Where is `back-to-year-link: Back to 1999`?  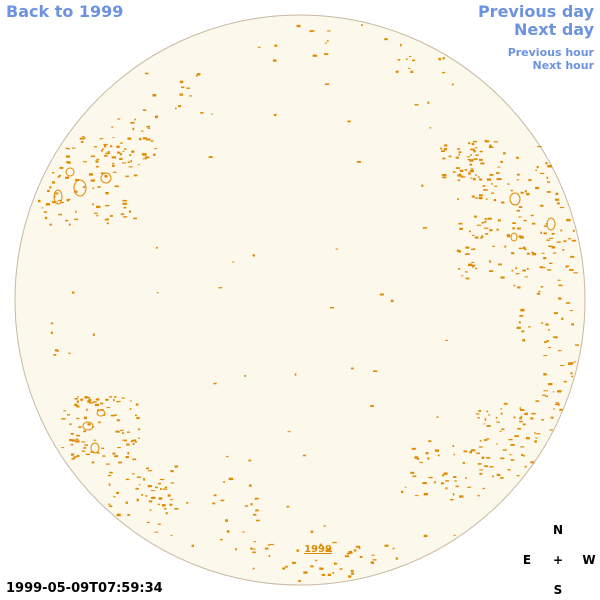 back-to-year-link: Back to 1999 is located at coordinates (65, 11).